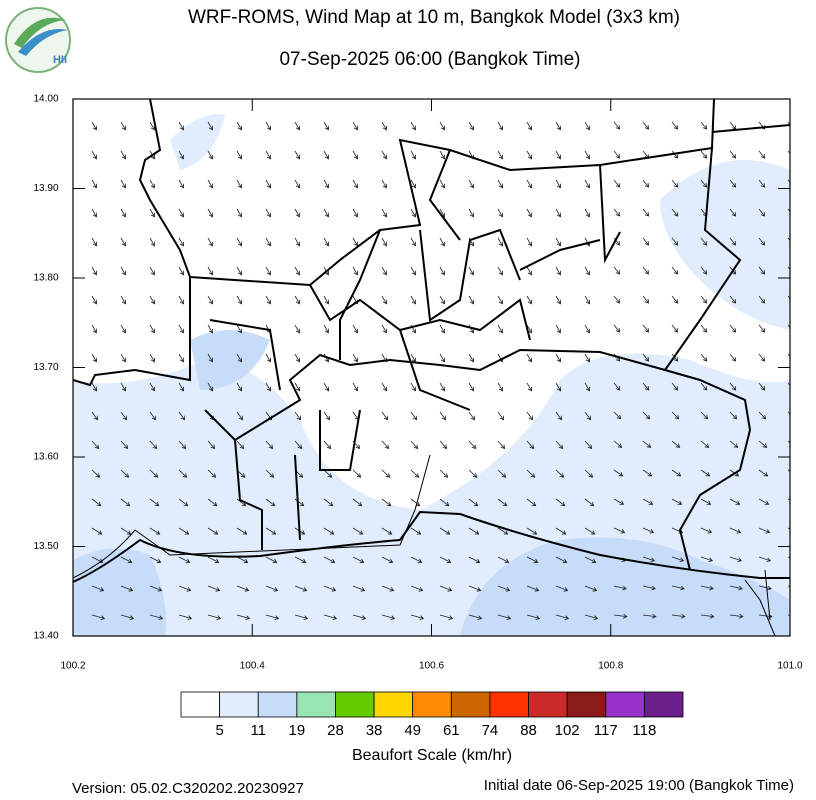 Image resolution: width=816 pixels, height=800 pixels. Describe the element at coordinates (45, 278) in the screenshot. I see `y-tick-label: 13.80` at that location.